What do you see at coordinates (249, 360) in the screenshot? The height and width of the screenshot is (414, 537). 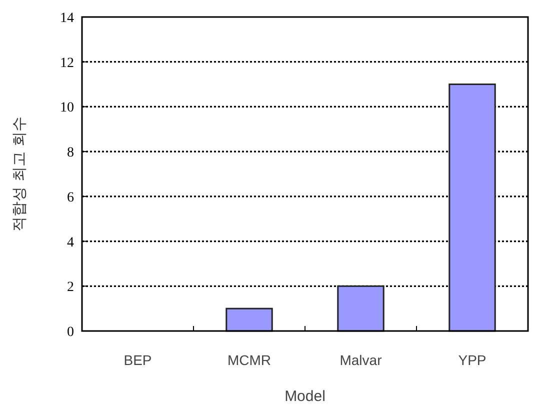 I see `x-tick-label: MCMR` at bounding box center [249, 360].